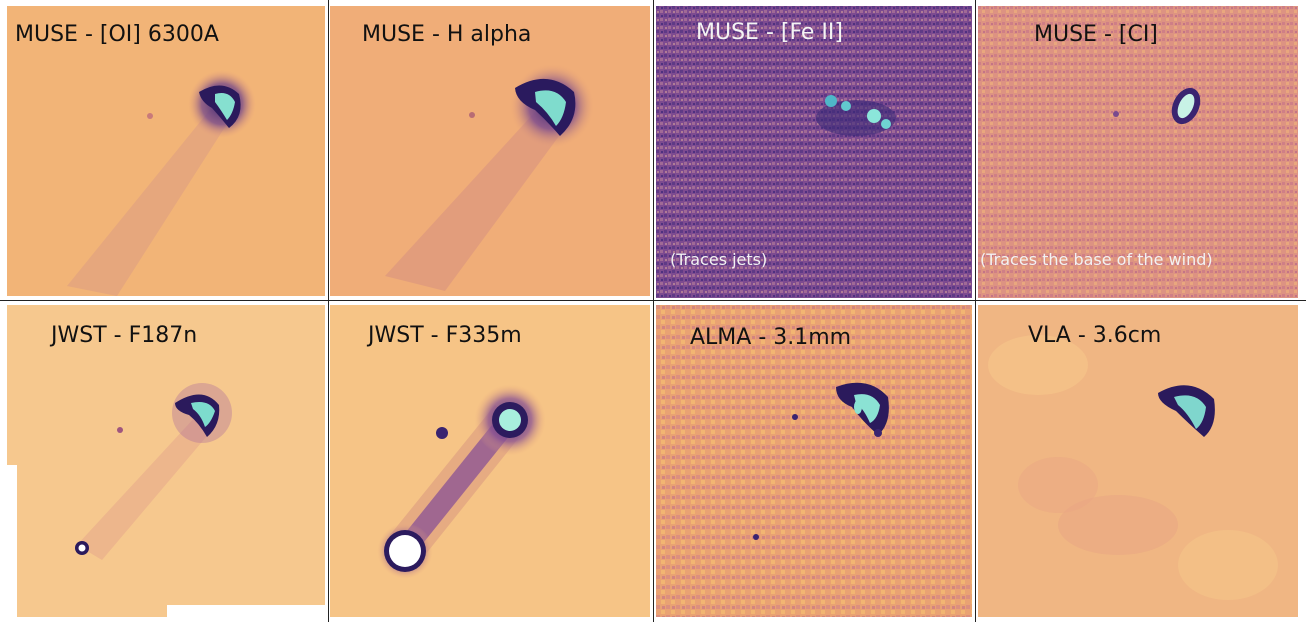  I want to click on muse-halpha-image, so click(490, 151).